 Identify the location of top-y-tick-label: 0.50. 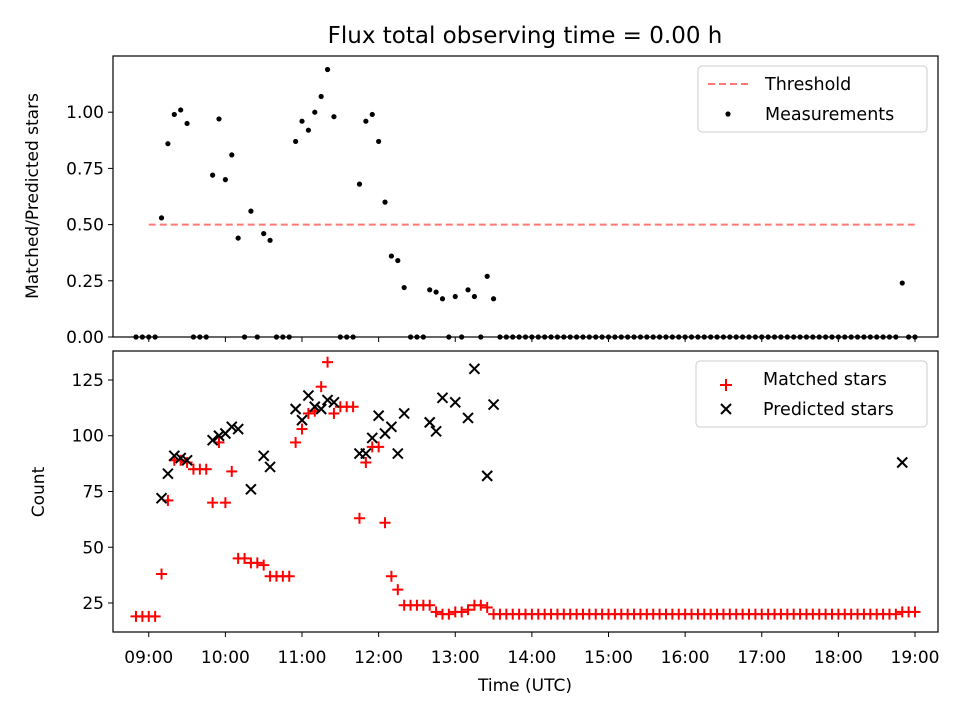
(85, 226).